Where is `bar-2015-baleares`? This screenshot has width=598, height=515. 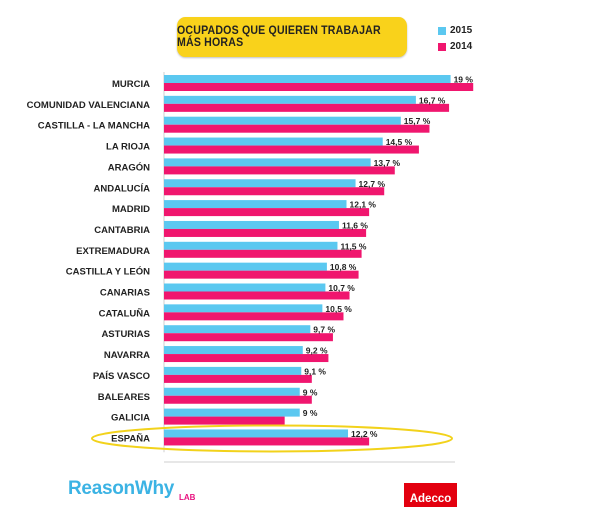
bar-2015-baleares is located at coordinates (232, 391).